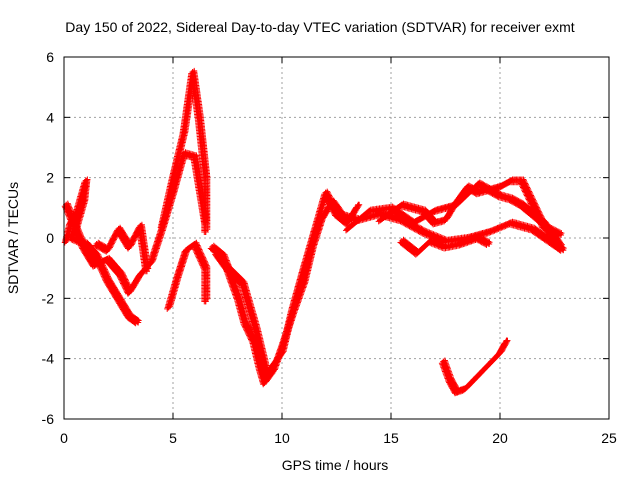  I want to click on series-sat-f, so click(187, 275).